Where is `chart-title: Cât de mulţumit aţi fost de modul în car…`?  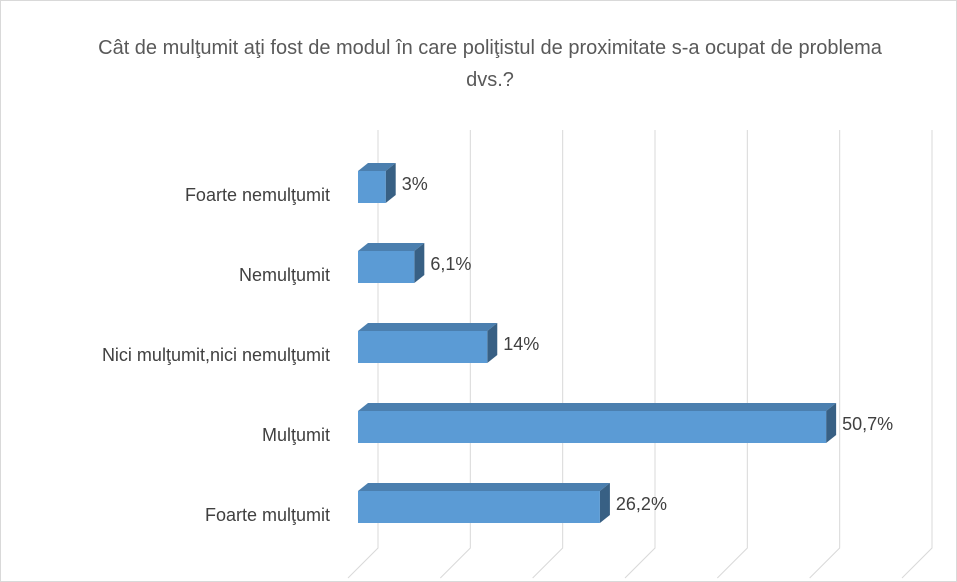
chart-title: Cât de mulţumit aţi fost de modul în car… is located at coordinates (490, 64).